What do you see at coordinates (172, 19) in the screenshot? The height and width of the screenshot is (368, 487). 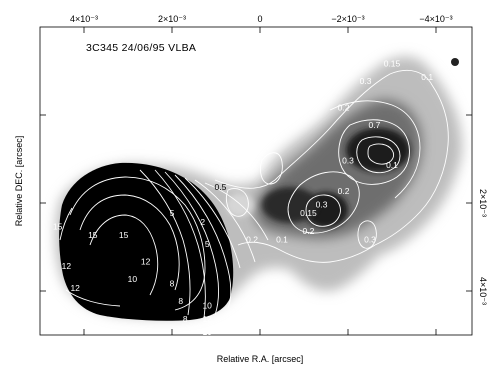 I see `x-tick-label: 2×10⁻³` at bounding box center [172, 19].